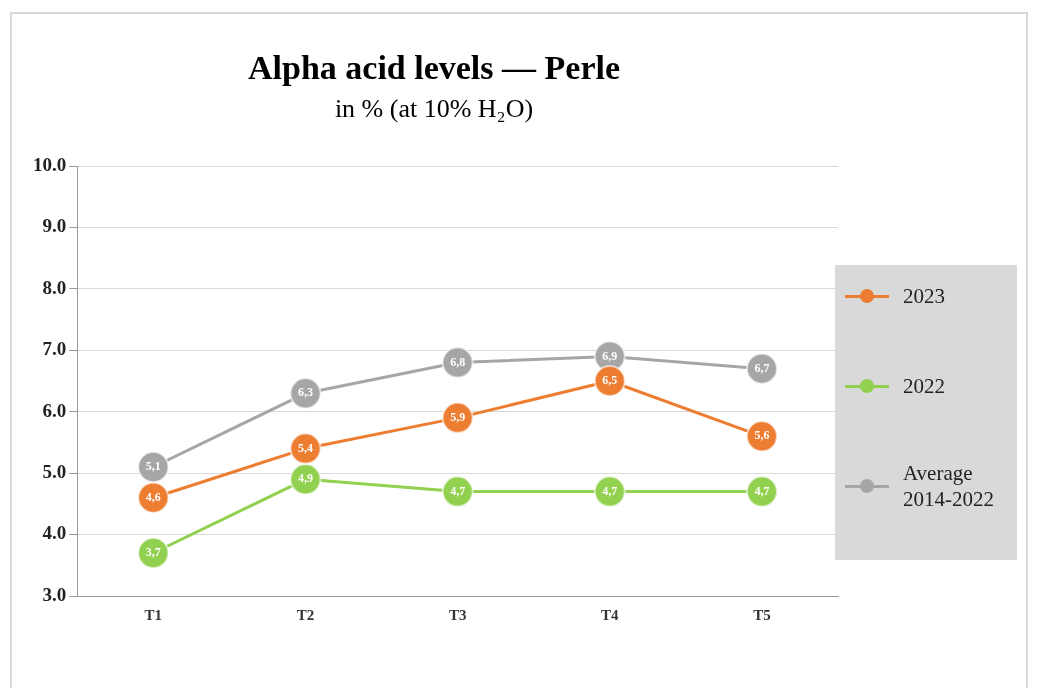 This screenshot has height=688, width=1037. What do you see at coordinates (434, 68) in the screenshot?
I see `chart-title: Alpha acid levels — Perle` at bounding box center [434, 68].